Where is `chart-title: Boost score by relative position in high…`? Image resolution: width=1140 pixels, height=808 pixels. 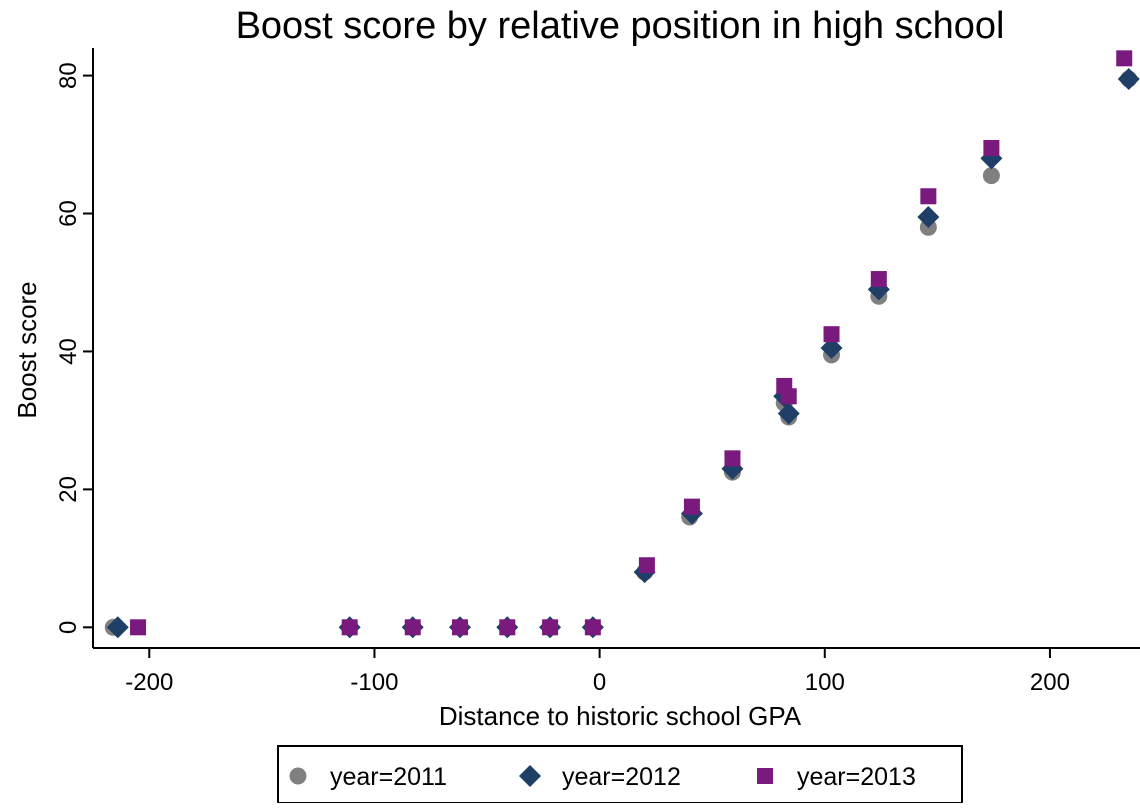
chart-title: Boost score by relative position in high… is located at coordinates (620, 26).